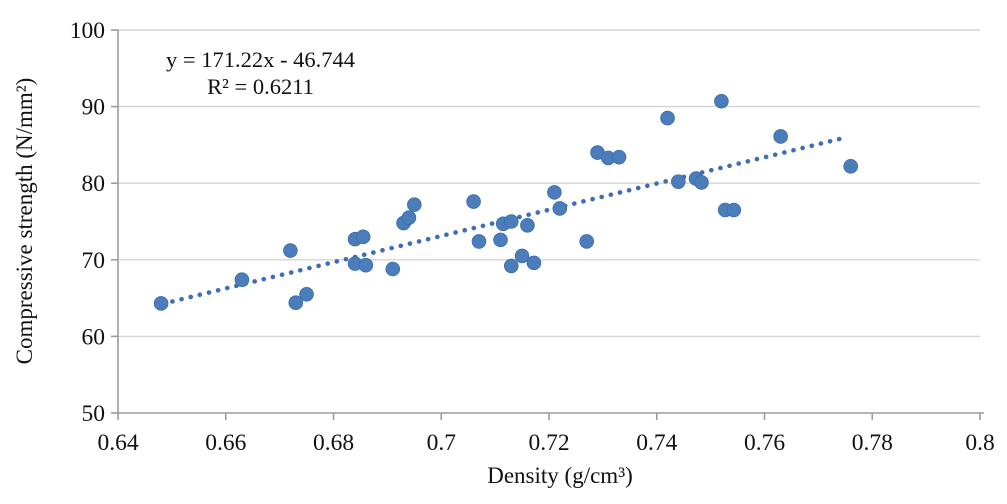 The height and width of the screenshot is (504, 1007). Describe the element at coordinates (656, 443) in the screenshot. I see `x-tick-label: 0.74` at that location.